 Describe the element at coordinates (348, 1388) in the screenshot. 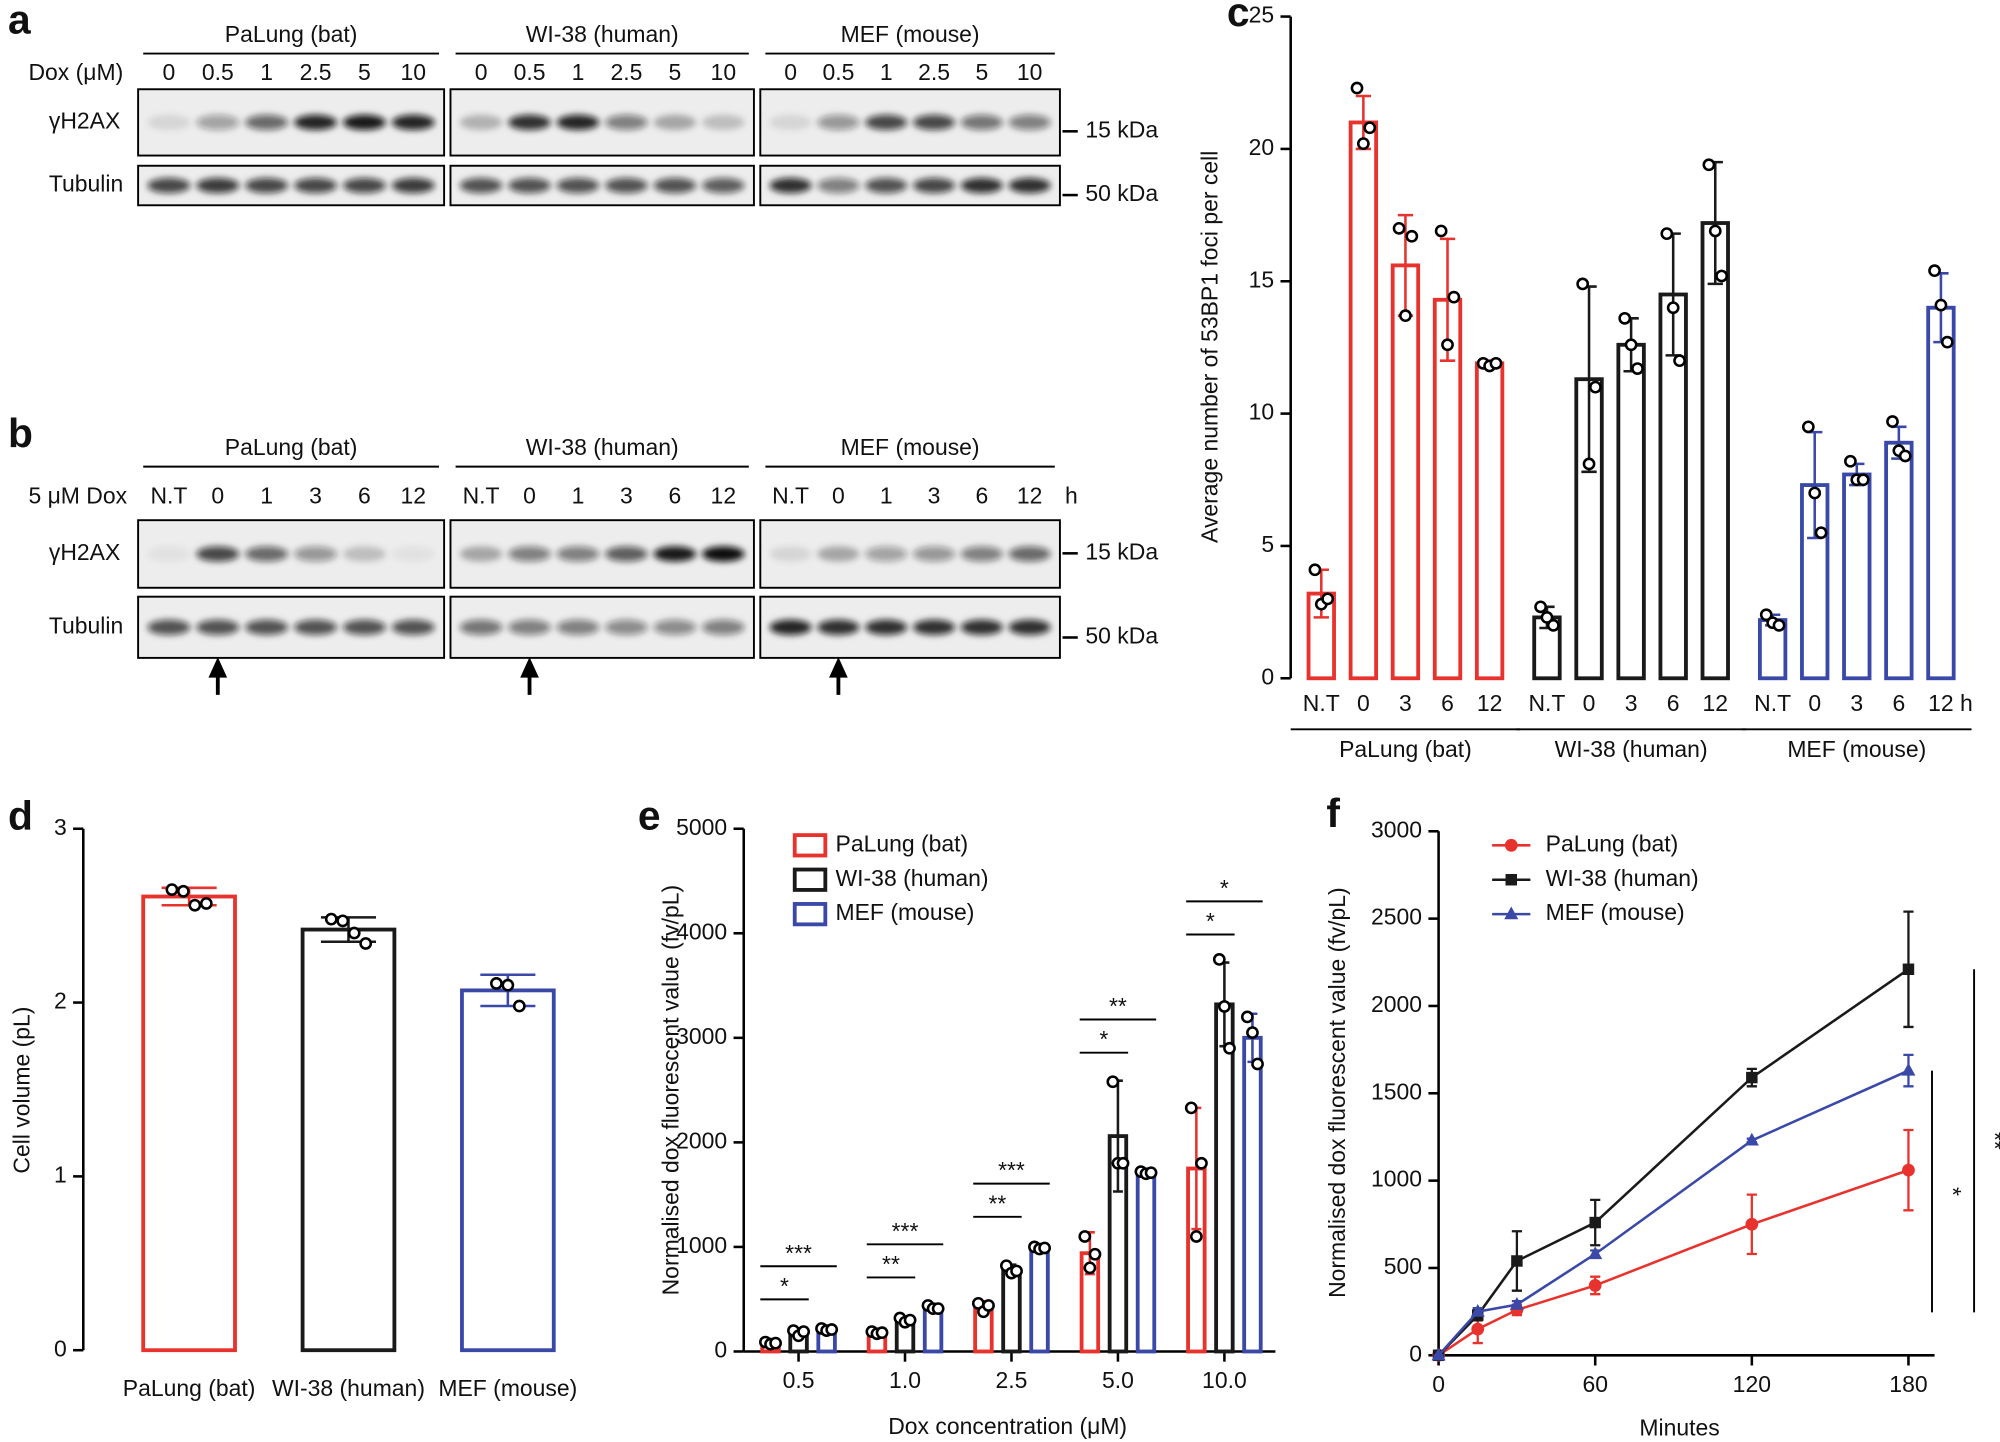

I see `x-tick-label: WI-38 (human)` at that location.